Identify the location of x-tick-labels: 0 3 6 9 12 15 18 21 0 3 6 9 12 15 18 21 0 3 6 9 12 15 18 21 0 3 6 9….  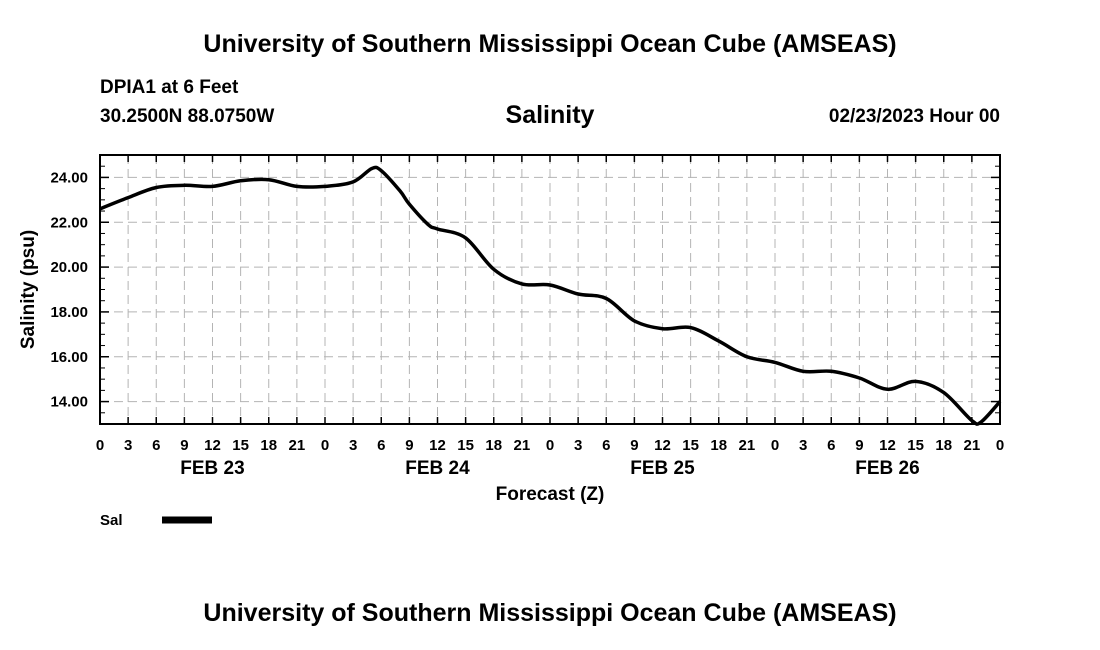
(550, 445).